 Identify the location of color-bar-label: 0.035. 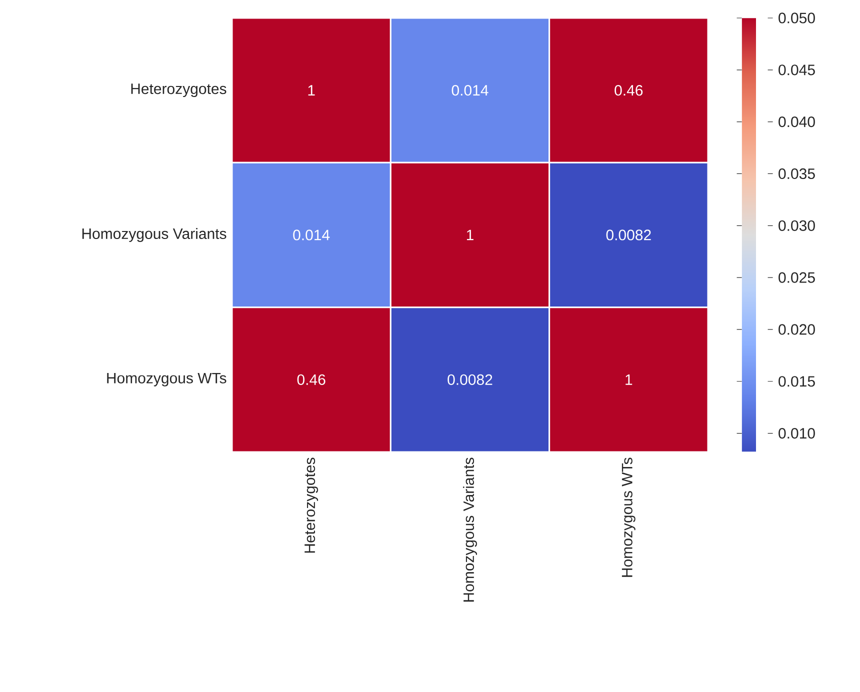
(796, 174).